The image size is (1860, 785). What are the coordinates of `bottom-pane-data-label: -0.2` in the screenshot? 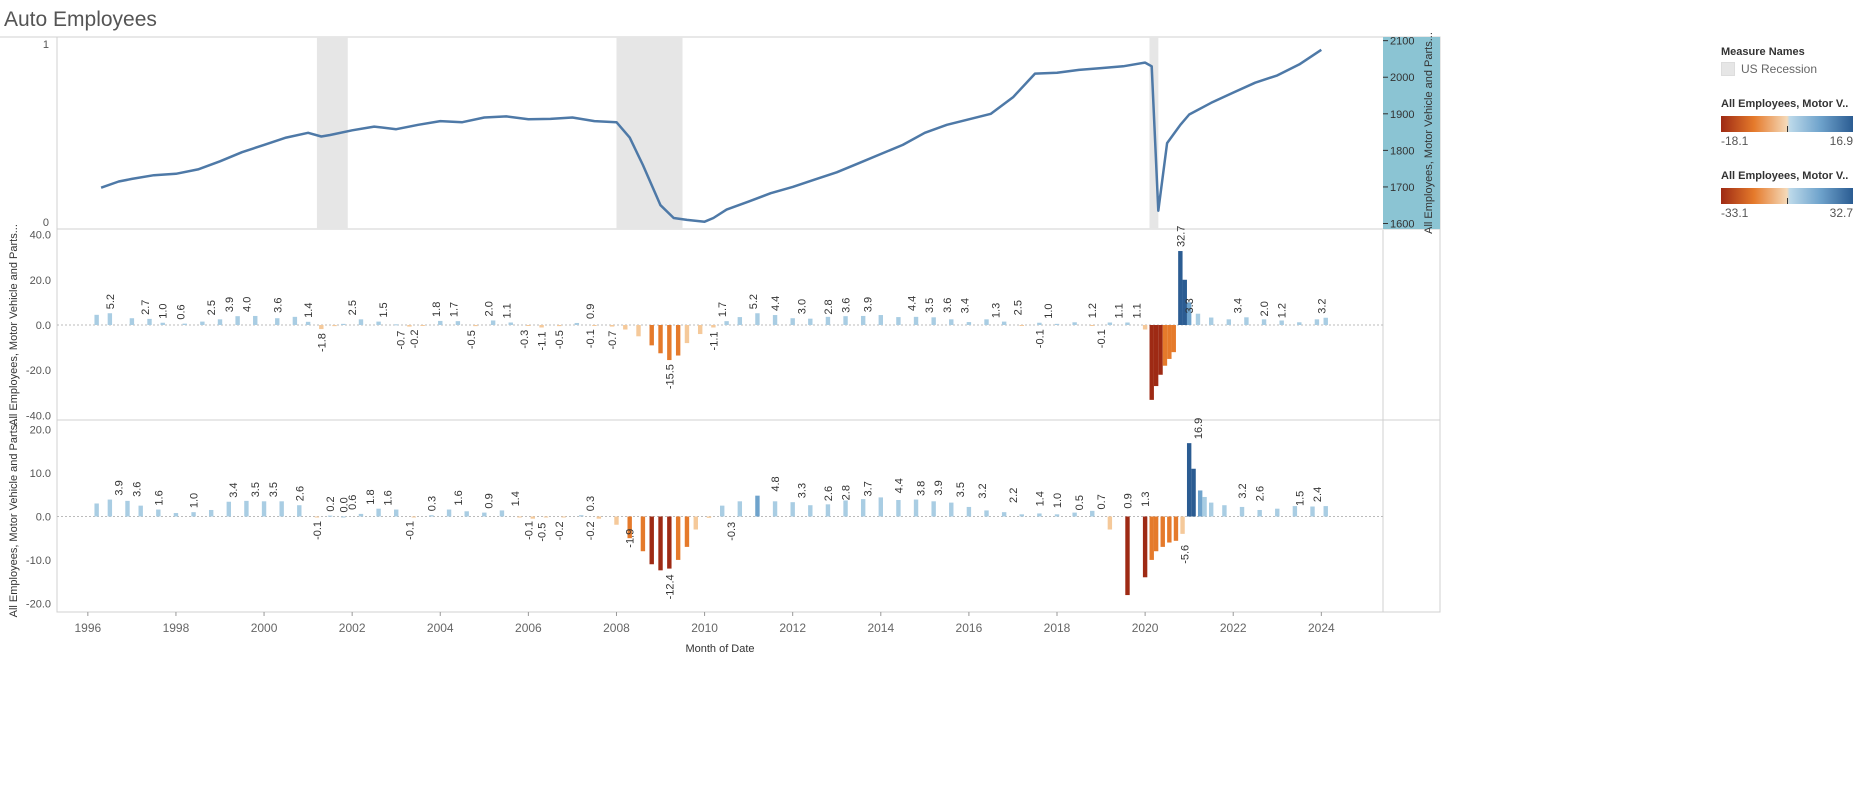 It's located at (591, 530).